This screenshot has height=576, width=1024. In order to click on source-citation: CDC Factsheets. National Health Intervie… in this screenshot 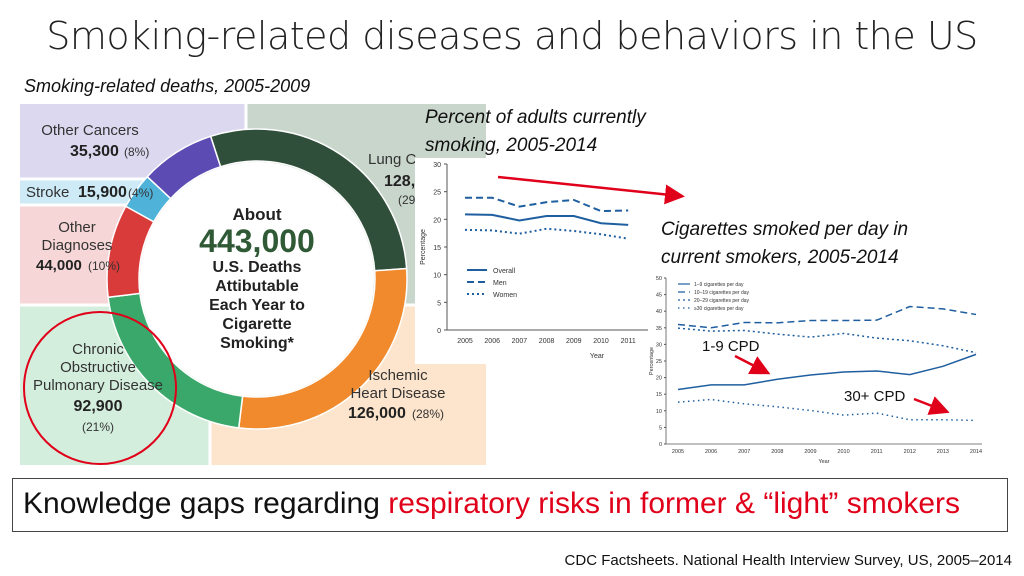, I will do `click(788, 560)`.